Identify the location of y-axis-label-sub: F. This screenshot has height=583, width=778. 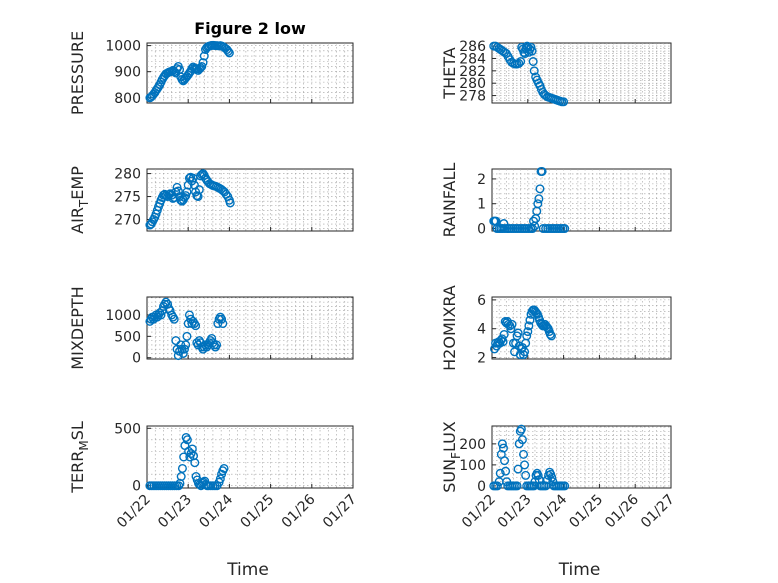
(456, 455).